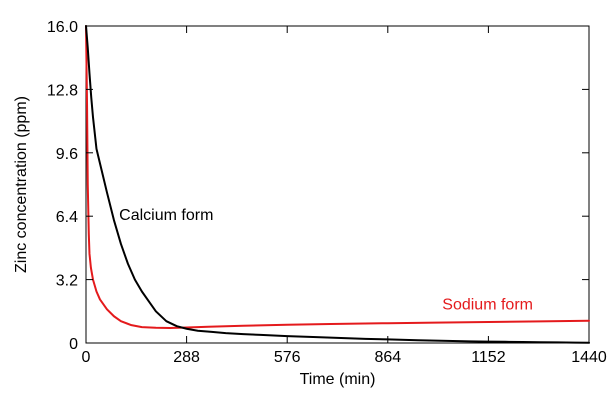  I want to click on x-tick-label: 0, so click(86, 357).